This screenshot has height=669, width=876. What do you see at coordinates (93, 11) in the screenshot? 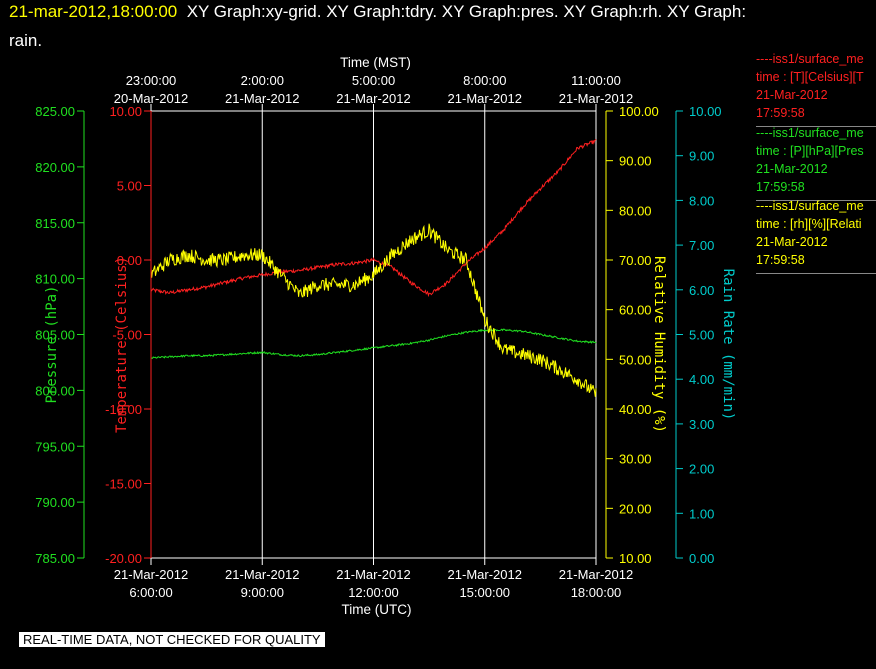
I see `title-timestamp: 21-mar-2012,18:00:00` at bounding box center [93, 11].